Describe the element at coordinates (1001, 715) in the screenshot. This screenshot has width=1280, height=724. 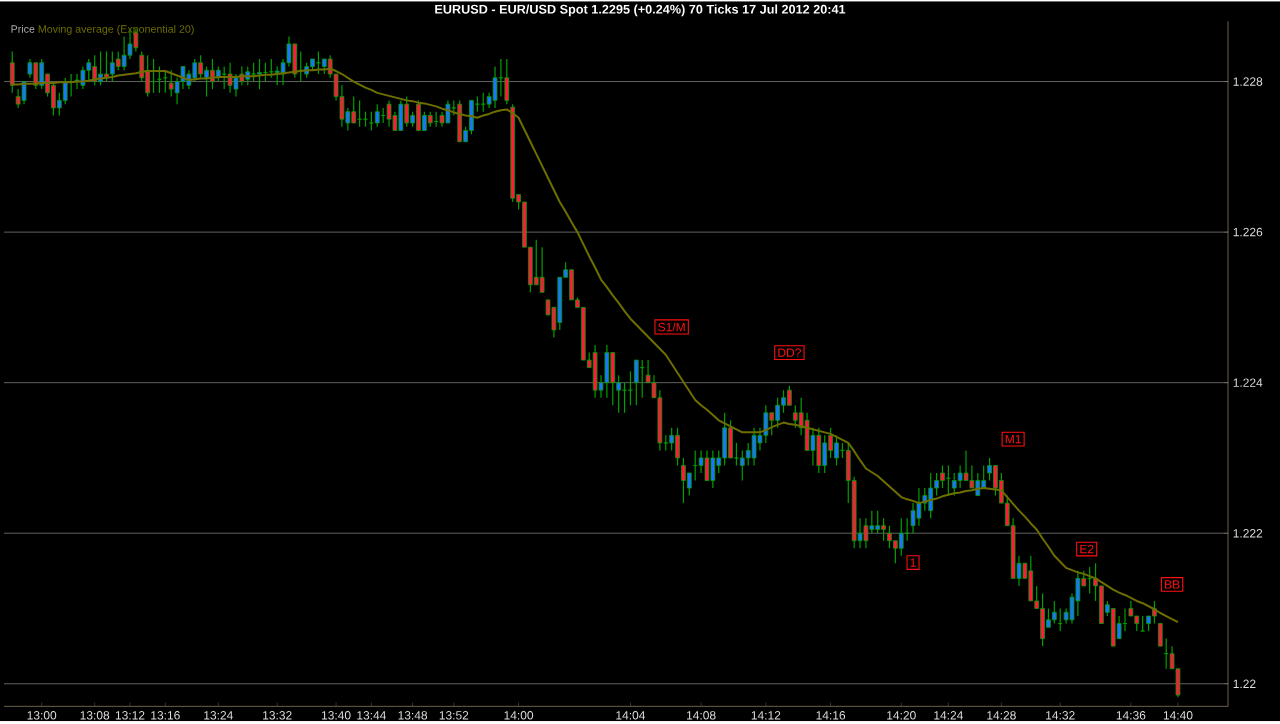
I see `x-tick-label: 14:28` at that location.